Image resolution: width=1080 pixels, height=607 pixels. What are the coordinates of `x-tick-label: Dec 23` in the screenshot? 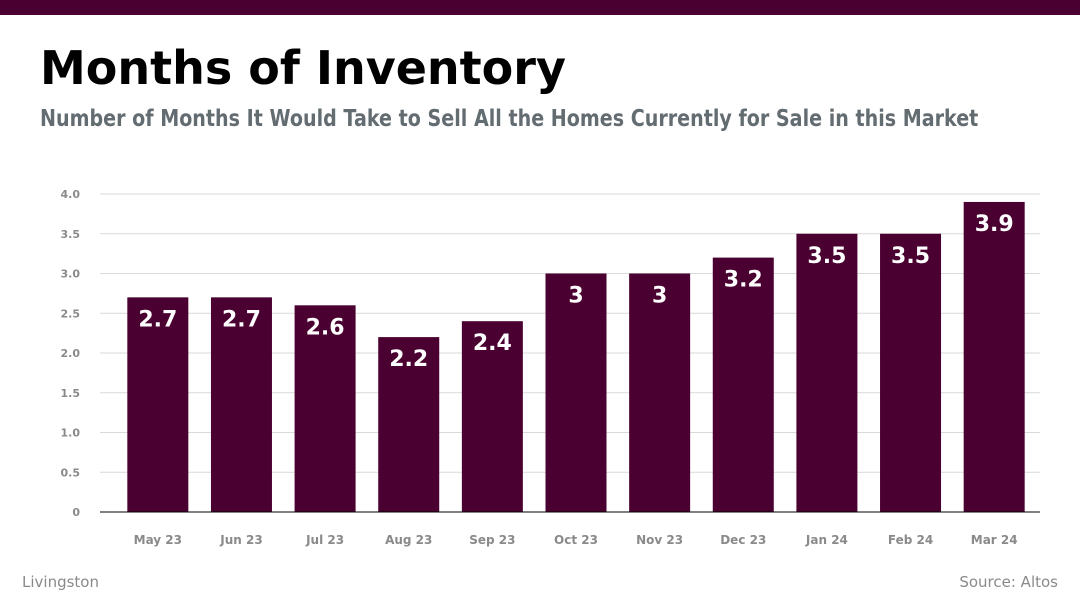 It's located at (743, 540).